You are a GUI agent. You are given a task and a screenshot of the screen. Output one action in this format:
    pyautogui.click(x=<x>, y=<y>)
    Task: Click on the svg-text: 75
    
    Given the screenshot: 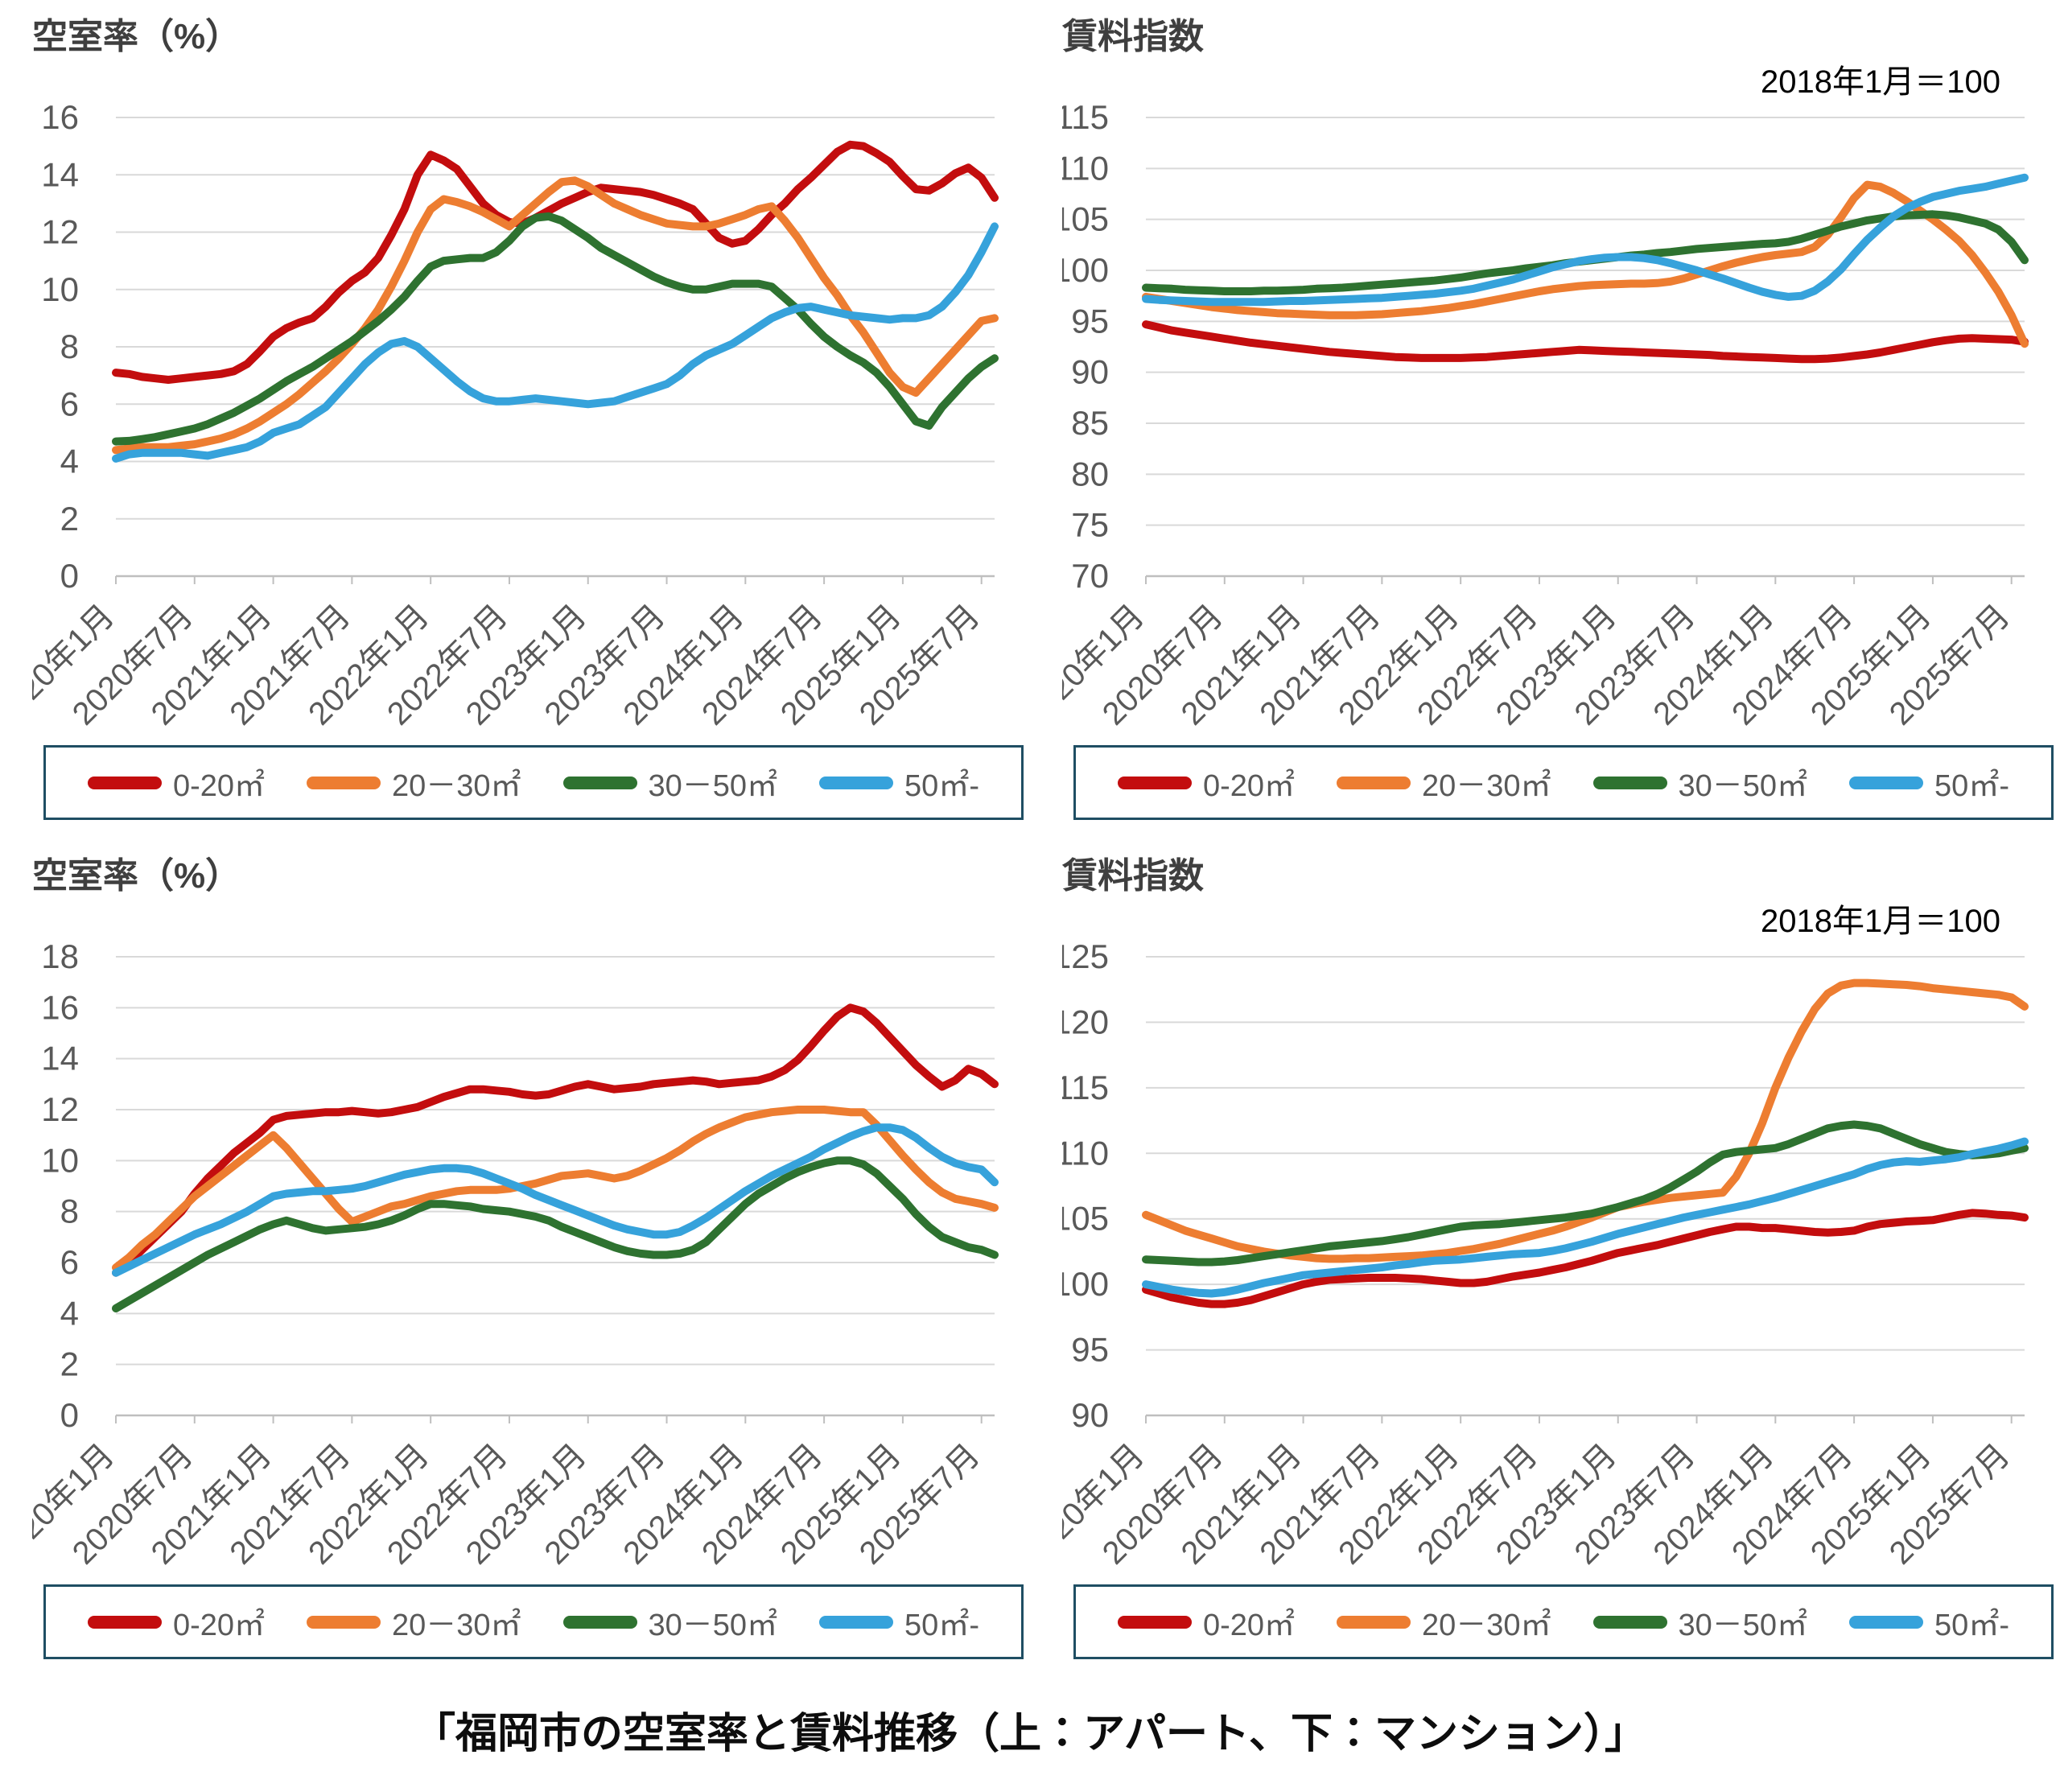 What is the action you would take?
    pyautogui.click(x=1090, y=525)
    